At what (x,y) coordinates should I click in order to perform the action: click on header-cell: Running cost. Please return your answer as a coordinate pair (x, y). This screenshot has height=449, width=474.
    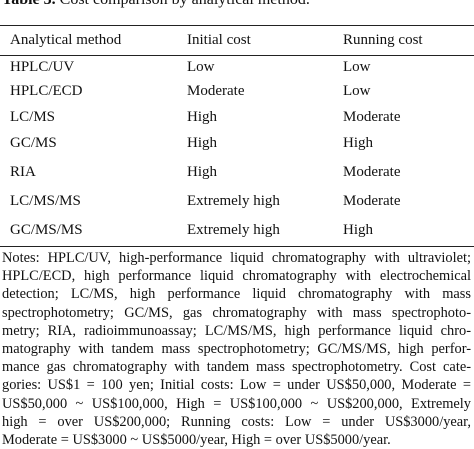
    Looking at the image, I should click on (383, 40).